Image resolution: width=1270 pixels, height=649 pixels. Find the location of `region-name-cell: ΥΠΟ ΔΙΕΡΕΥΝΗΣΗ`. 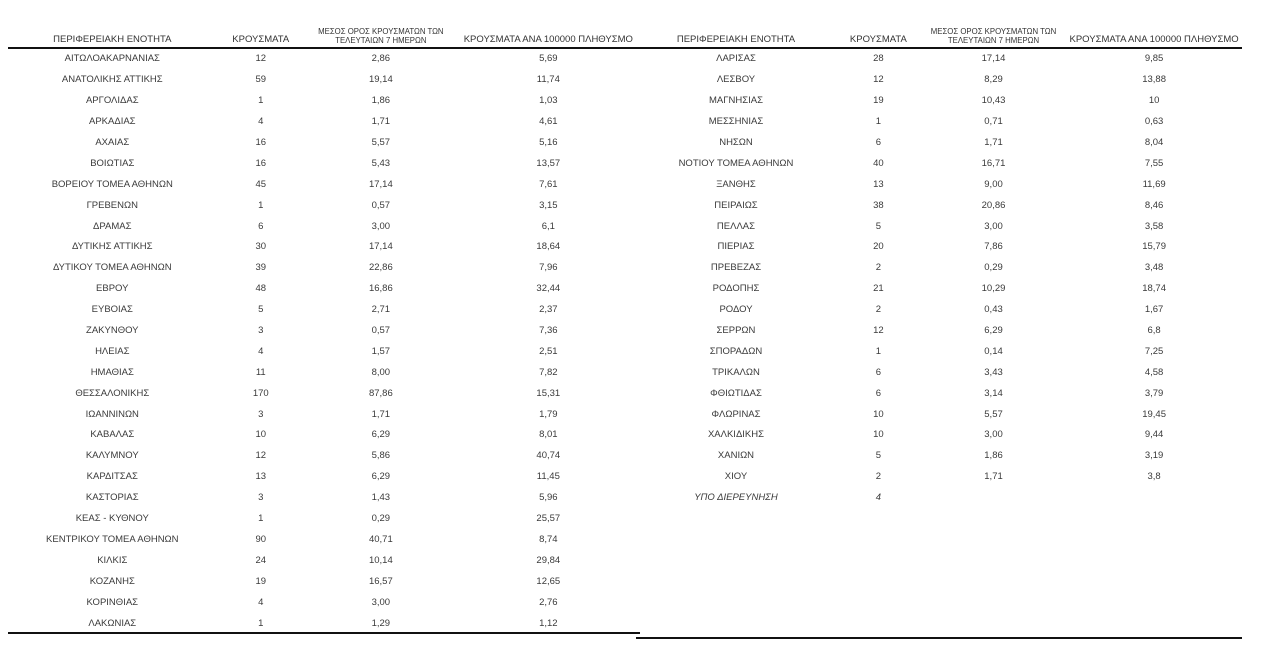

region-name-cell: ΥΠΟ ΔΙΕΡΕΥΝΗΣΗ is located at coordinates (736, 498).